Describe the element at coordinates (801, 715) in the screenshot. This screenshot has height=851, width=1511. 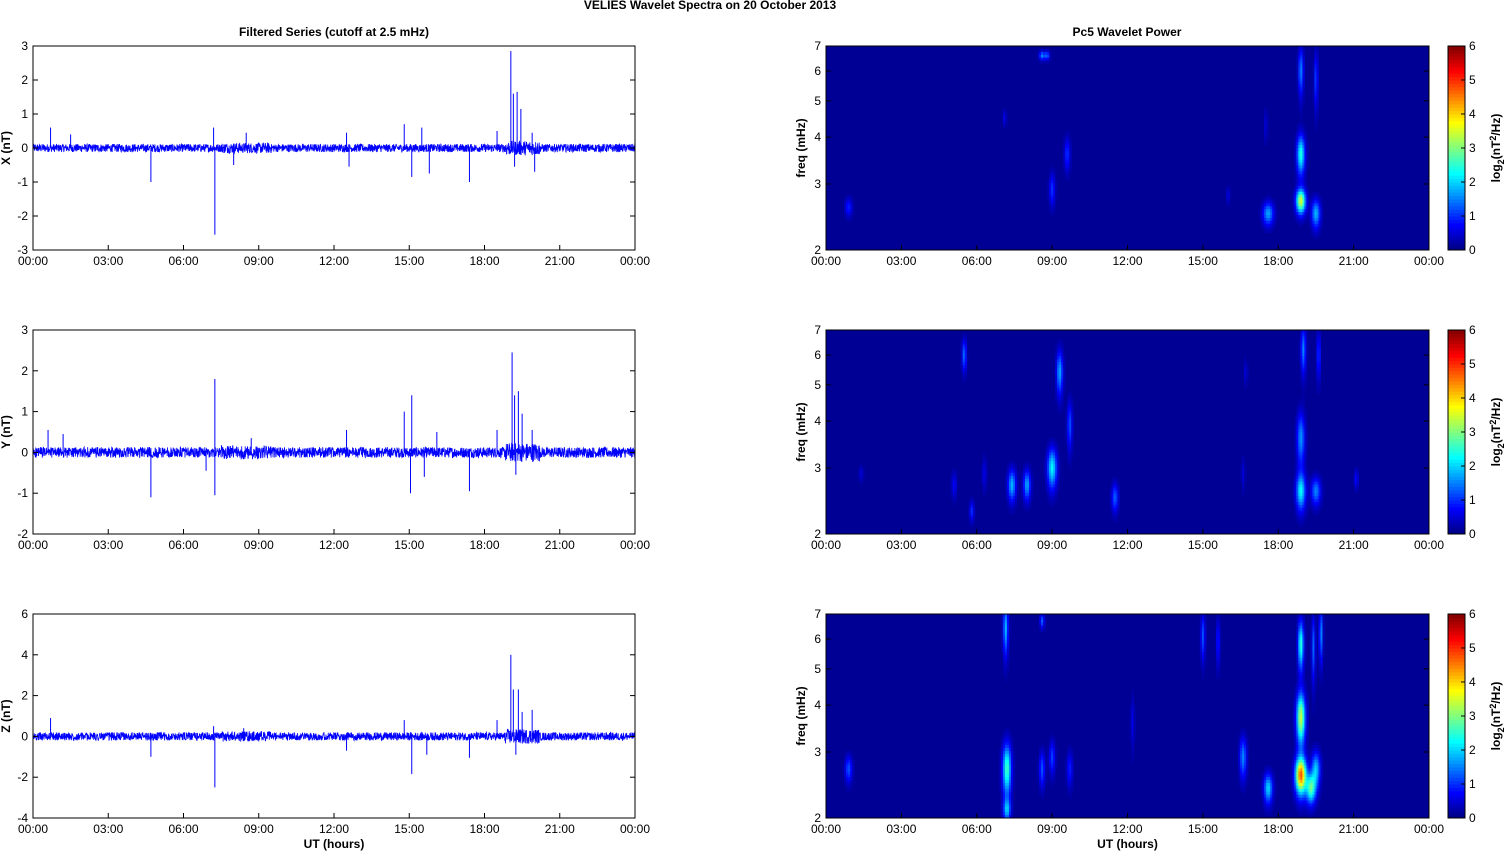
I see `y-axis-label: freq (mHz)` at that location.